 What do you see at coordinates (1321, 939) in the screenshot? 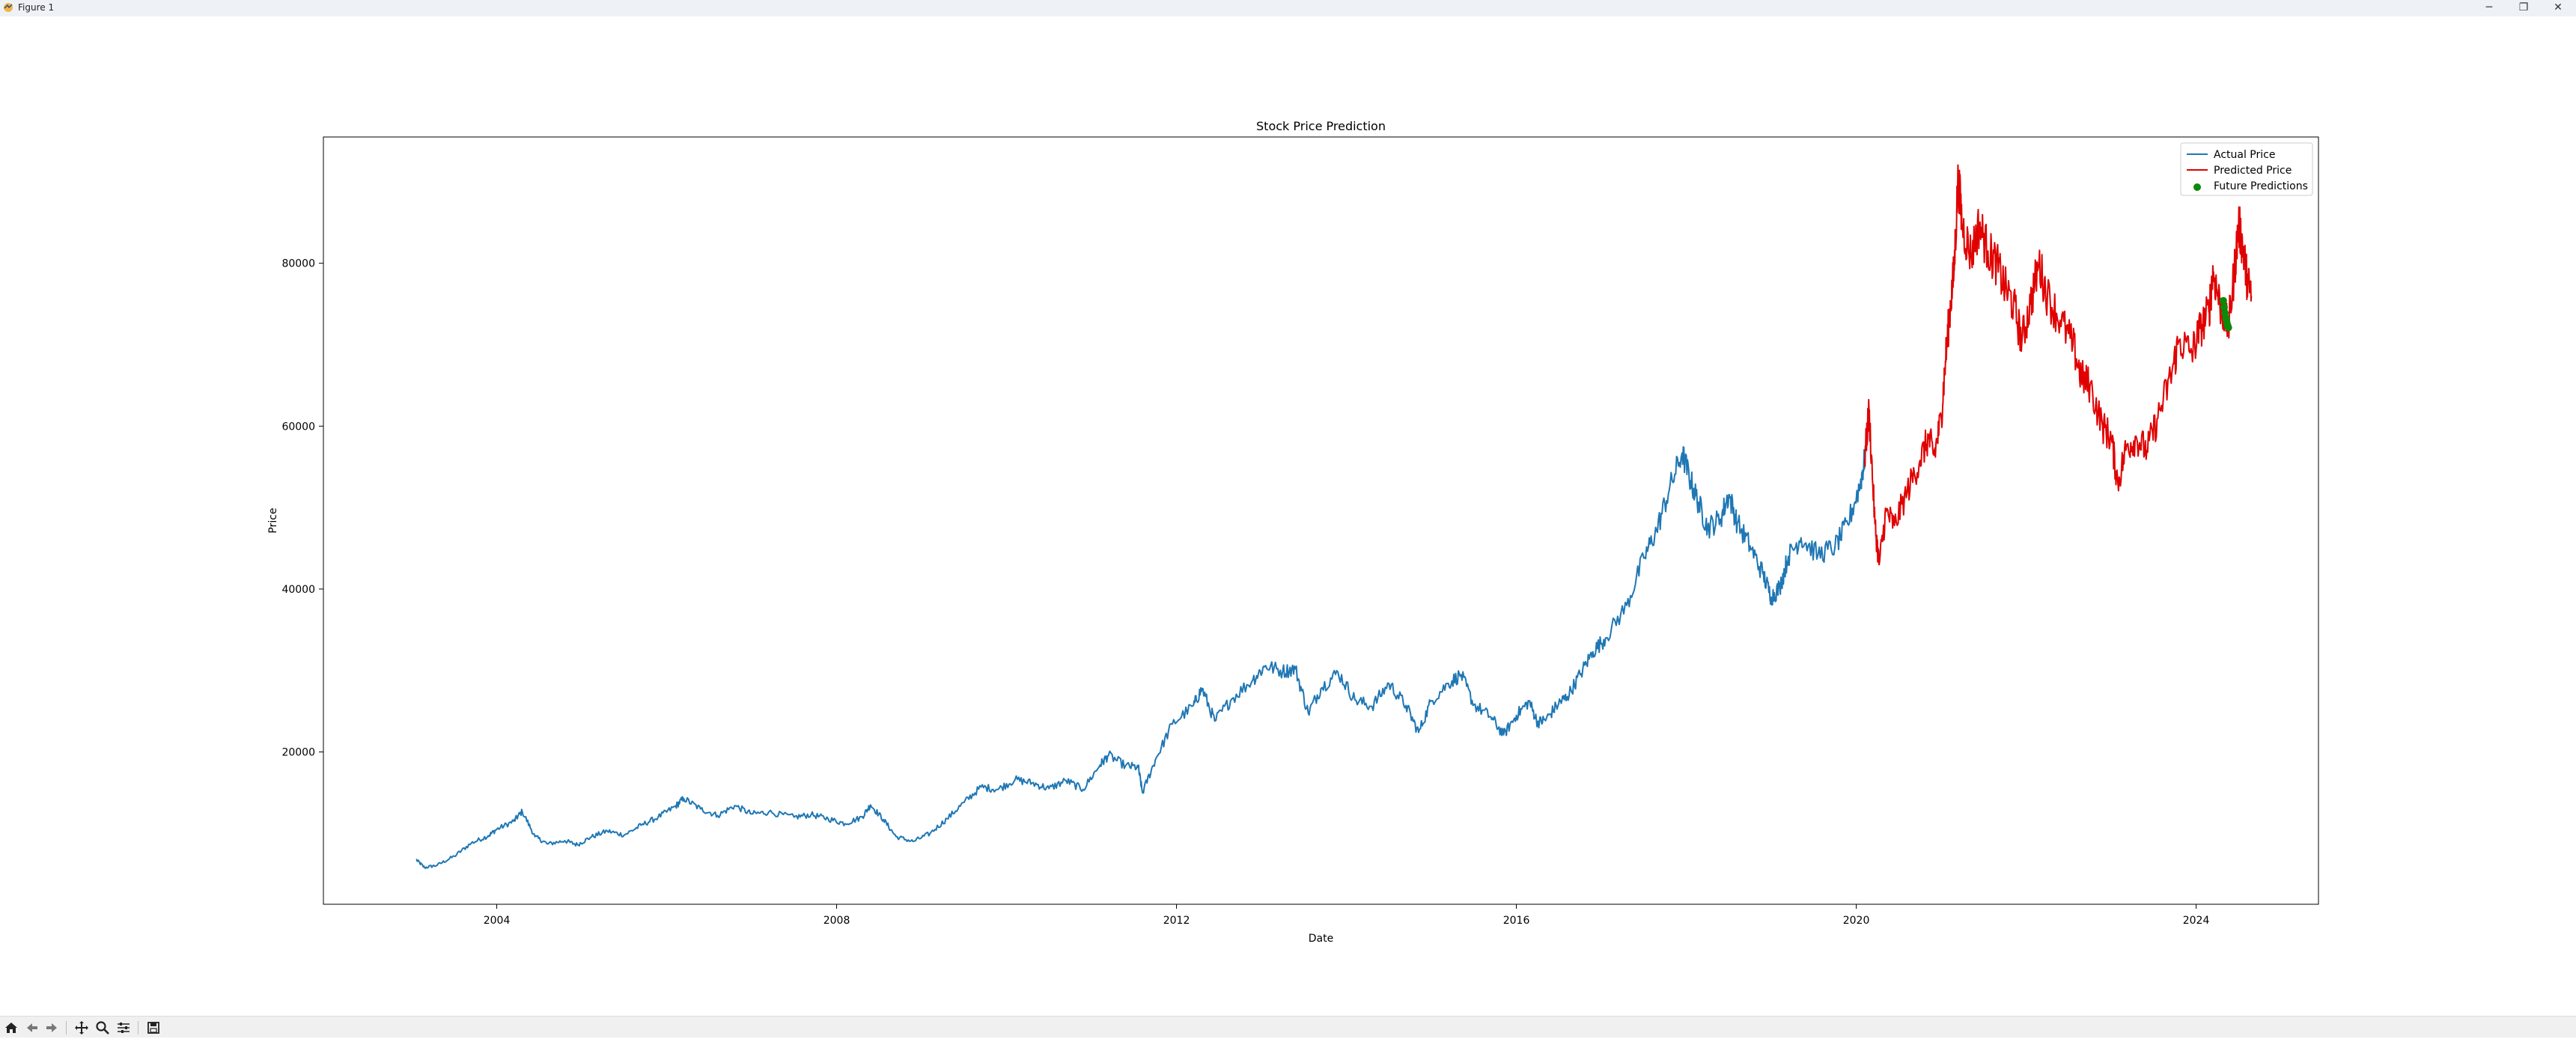
I see `x-axis-label: Date` at bounding box center [1321, 939].